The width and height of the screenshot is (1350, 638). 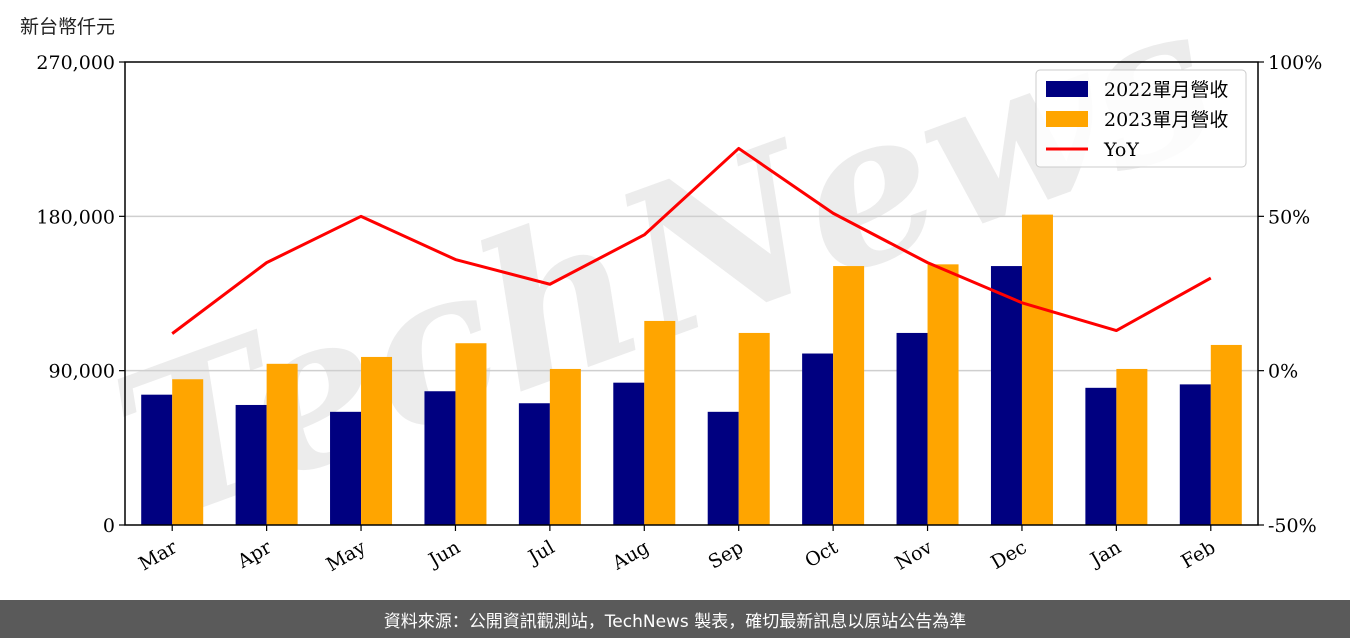 I want to click on x-tick-label: Jun, so click(x=443, y=554).